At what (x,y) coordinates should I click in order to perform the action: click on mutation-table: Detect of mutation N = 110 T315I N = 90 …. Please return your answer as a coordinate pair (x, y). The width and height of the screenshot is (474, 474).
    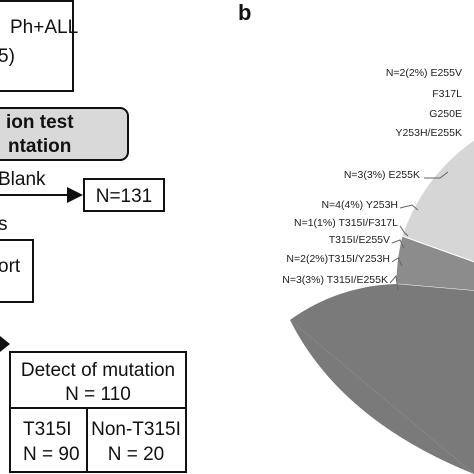
    Looking at the image, I should click on (98, 412).